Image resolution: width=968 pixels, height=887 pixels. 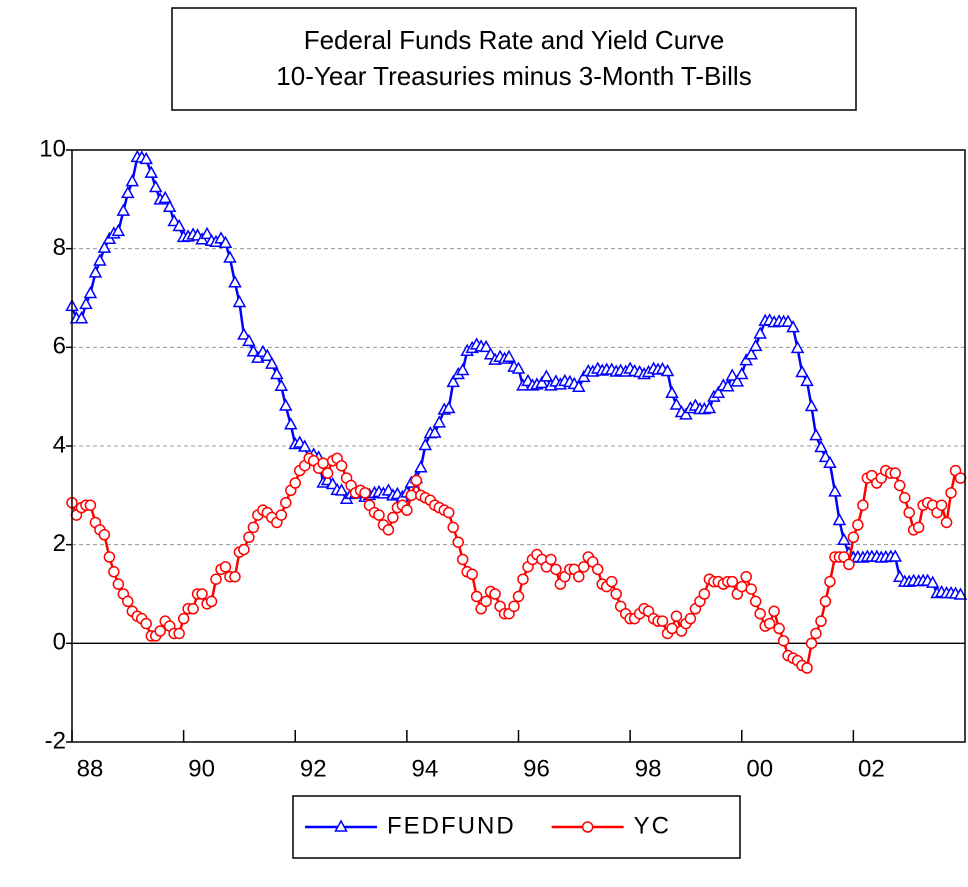 What do you see at coordinates (488, 825) in the screenshot?
I see `legend: FEDFUND YC` at bounding box center [488, 825].